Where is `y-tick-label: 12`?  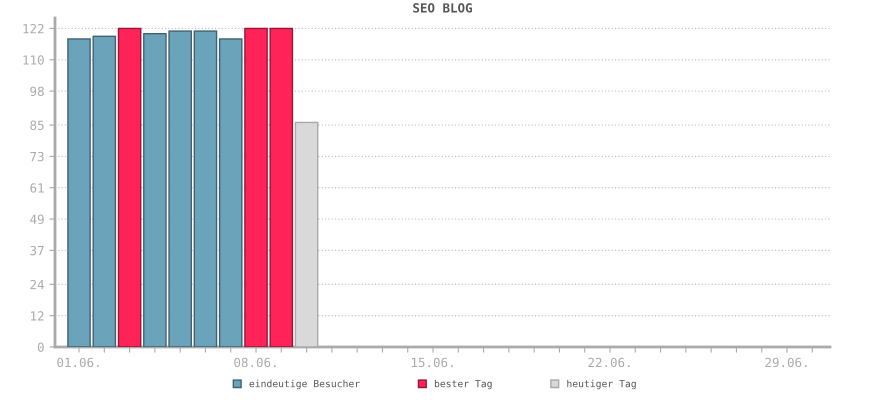 y-tick-label: 12 is located at coordinates (37, 315).